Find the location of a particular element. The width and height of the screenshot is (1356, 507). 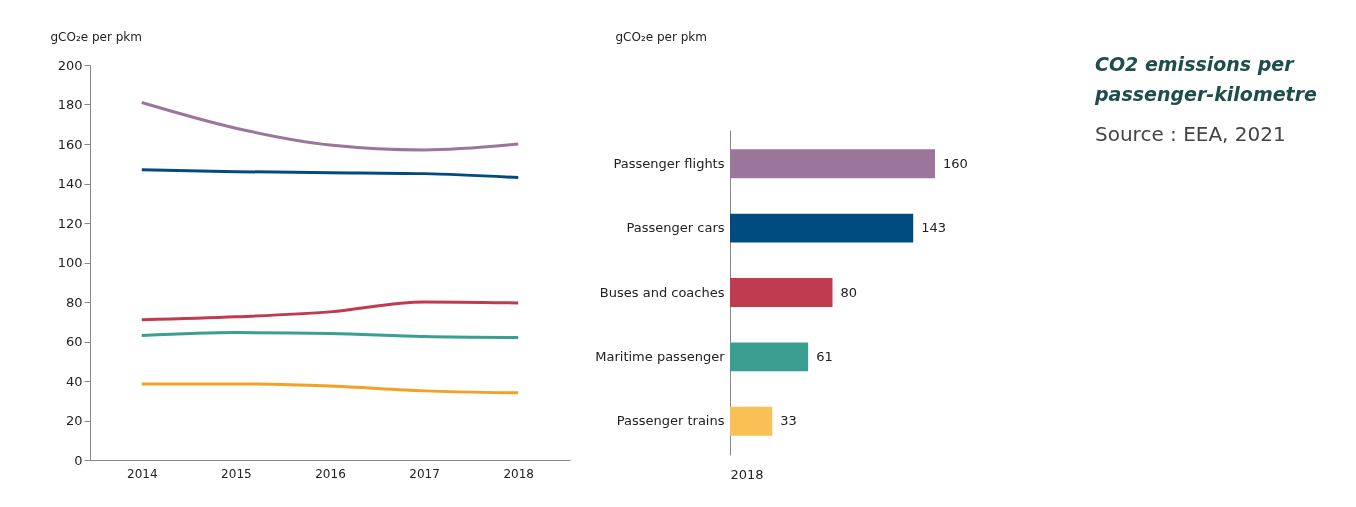

data-label: 160 is located at coordinates (955, 163).